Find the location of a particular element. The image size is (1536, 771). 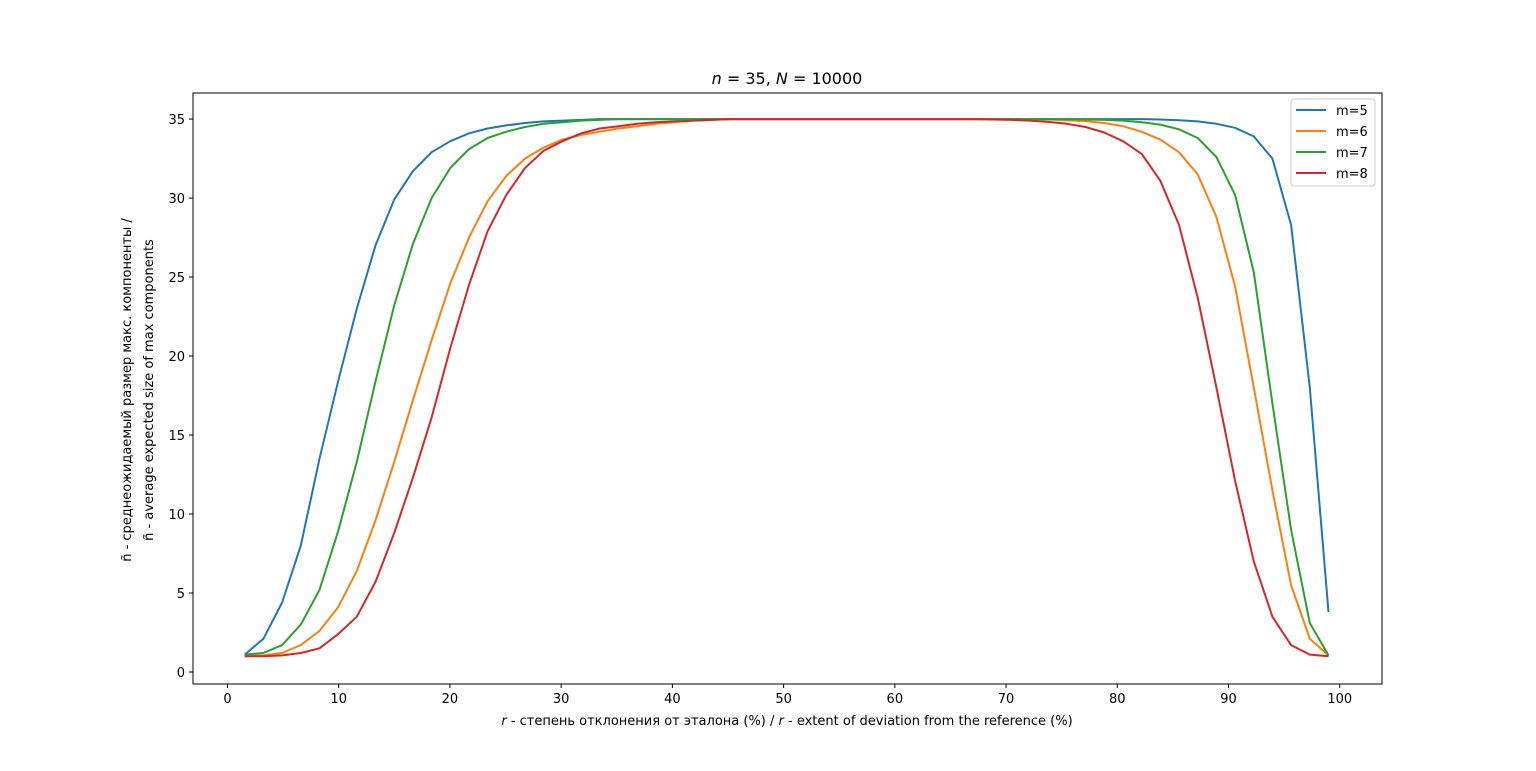

y-tick-label: 35 is located at coordinates (176, 120).